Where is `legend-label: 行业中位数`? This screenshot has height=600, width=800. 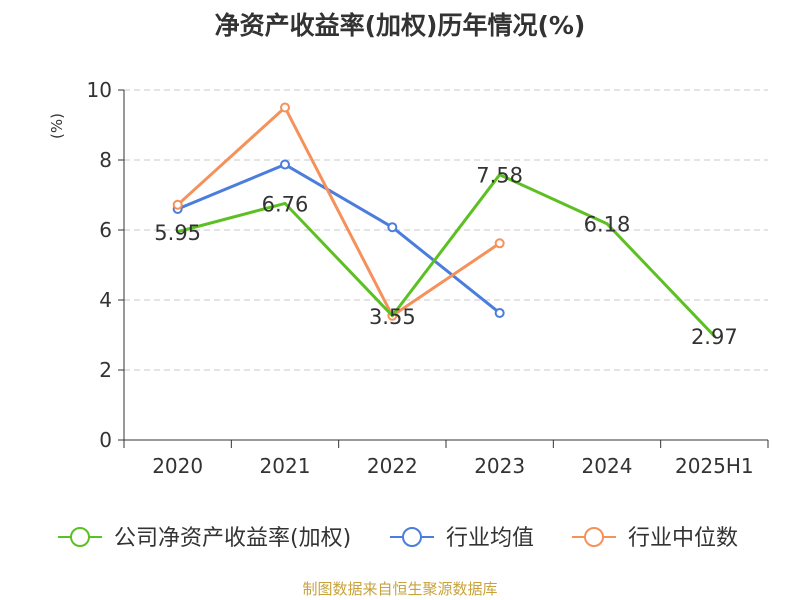
legend-label: 行业中位数 is located at coordinates (683, 538).